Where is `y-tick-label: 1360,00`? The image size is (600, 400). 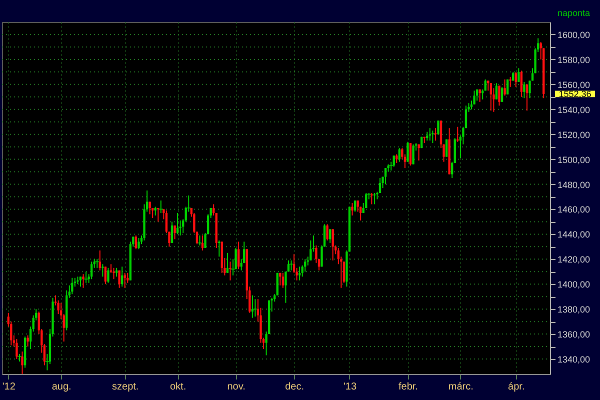 y-tick-label: 1360,00 is located at coordinates (574, 335).